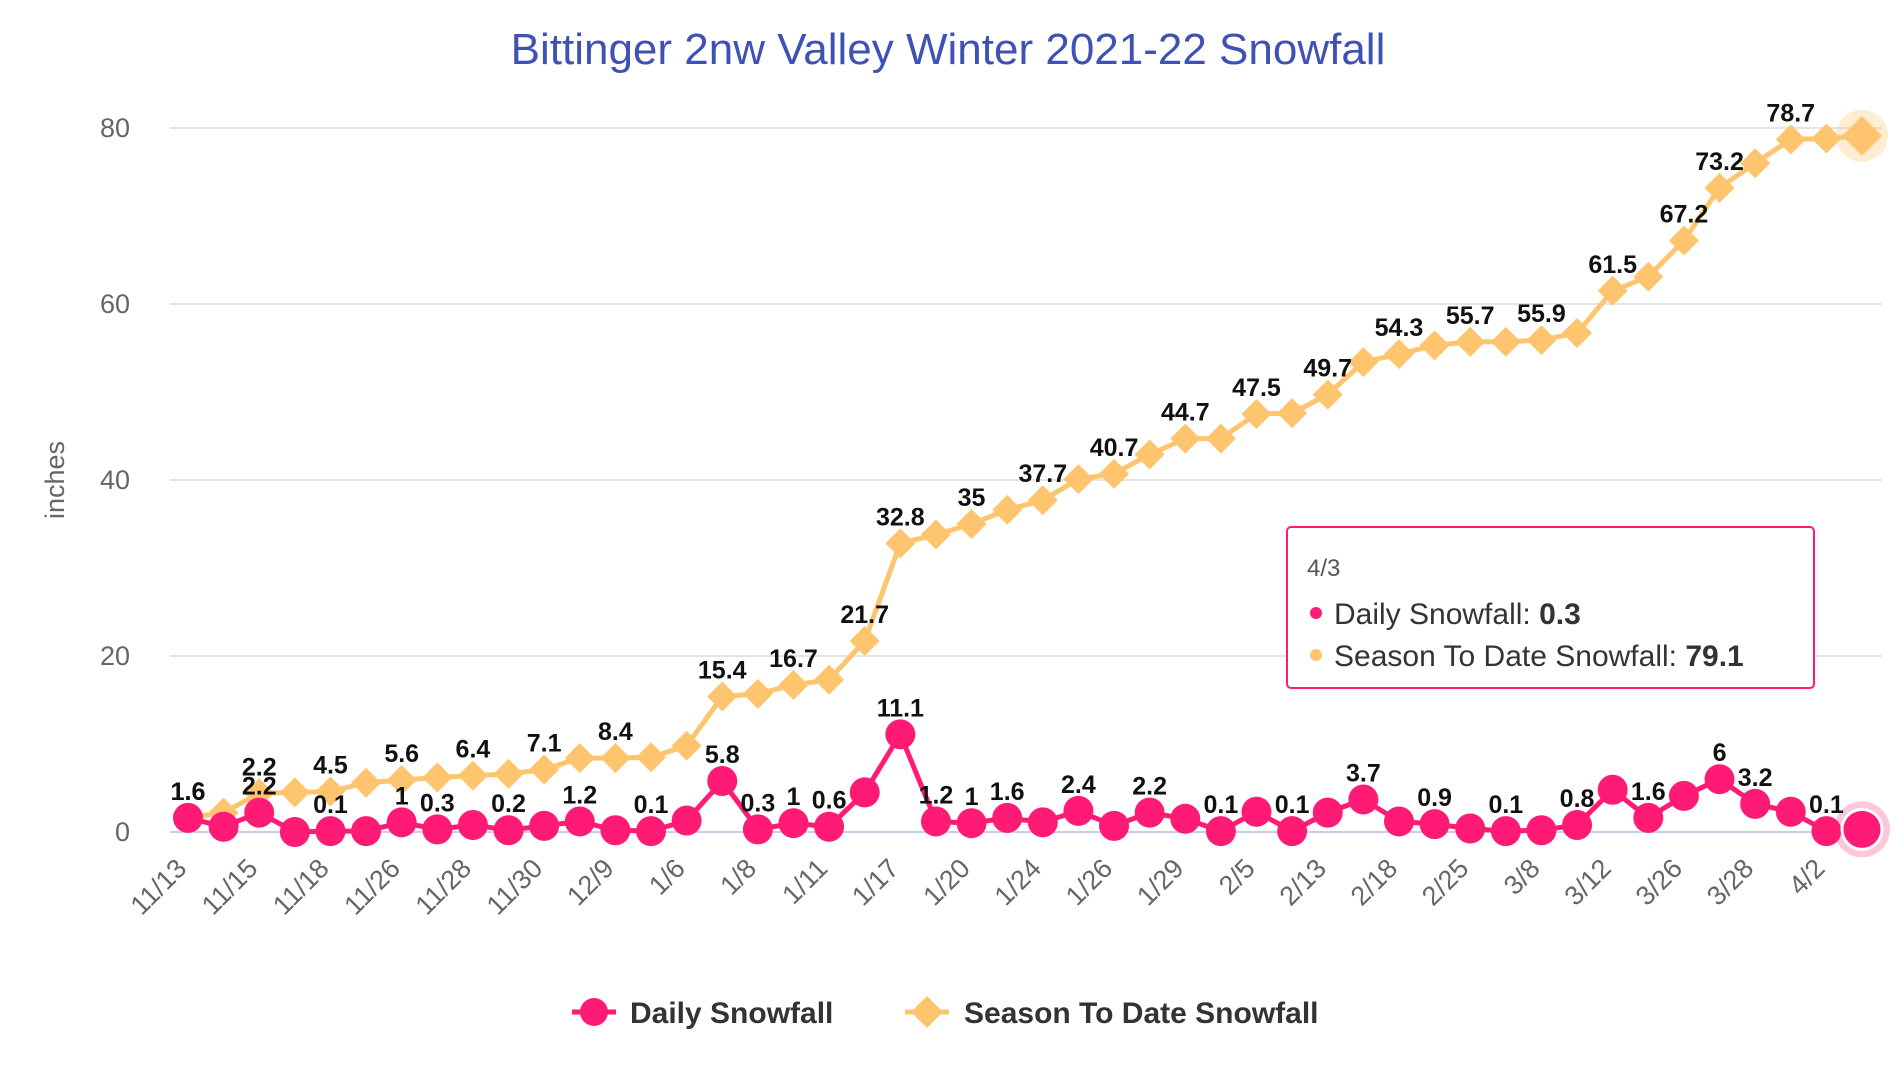 This screenshot has height=1080, width=1897. What do you see at coordinates (1316, 613) in the screenshot?
I see `tooltip-daily-marker` at bounding box center [1316, 613].